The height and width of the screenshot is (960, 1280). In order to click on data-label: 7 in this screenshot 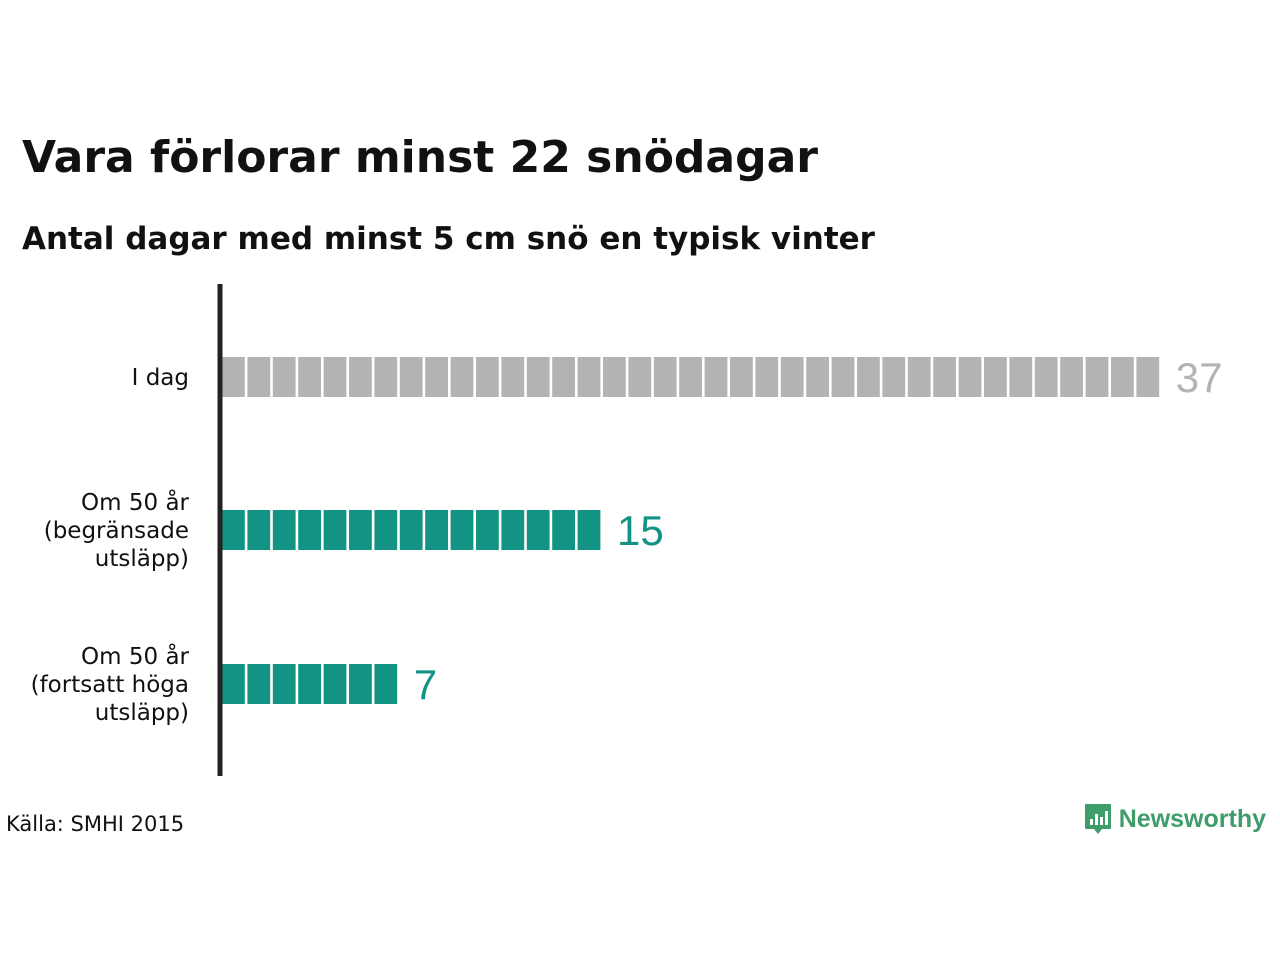, I will do `click(425, 684)`.